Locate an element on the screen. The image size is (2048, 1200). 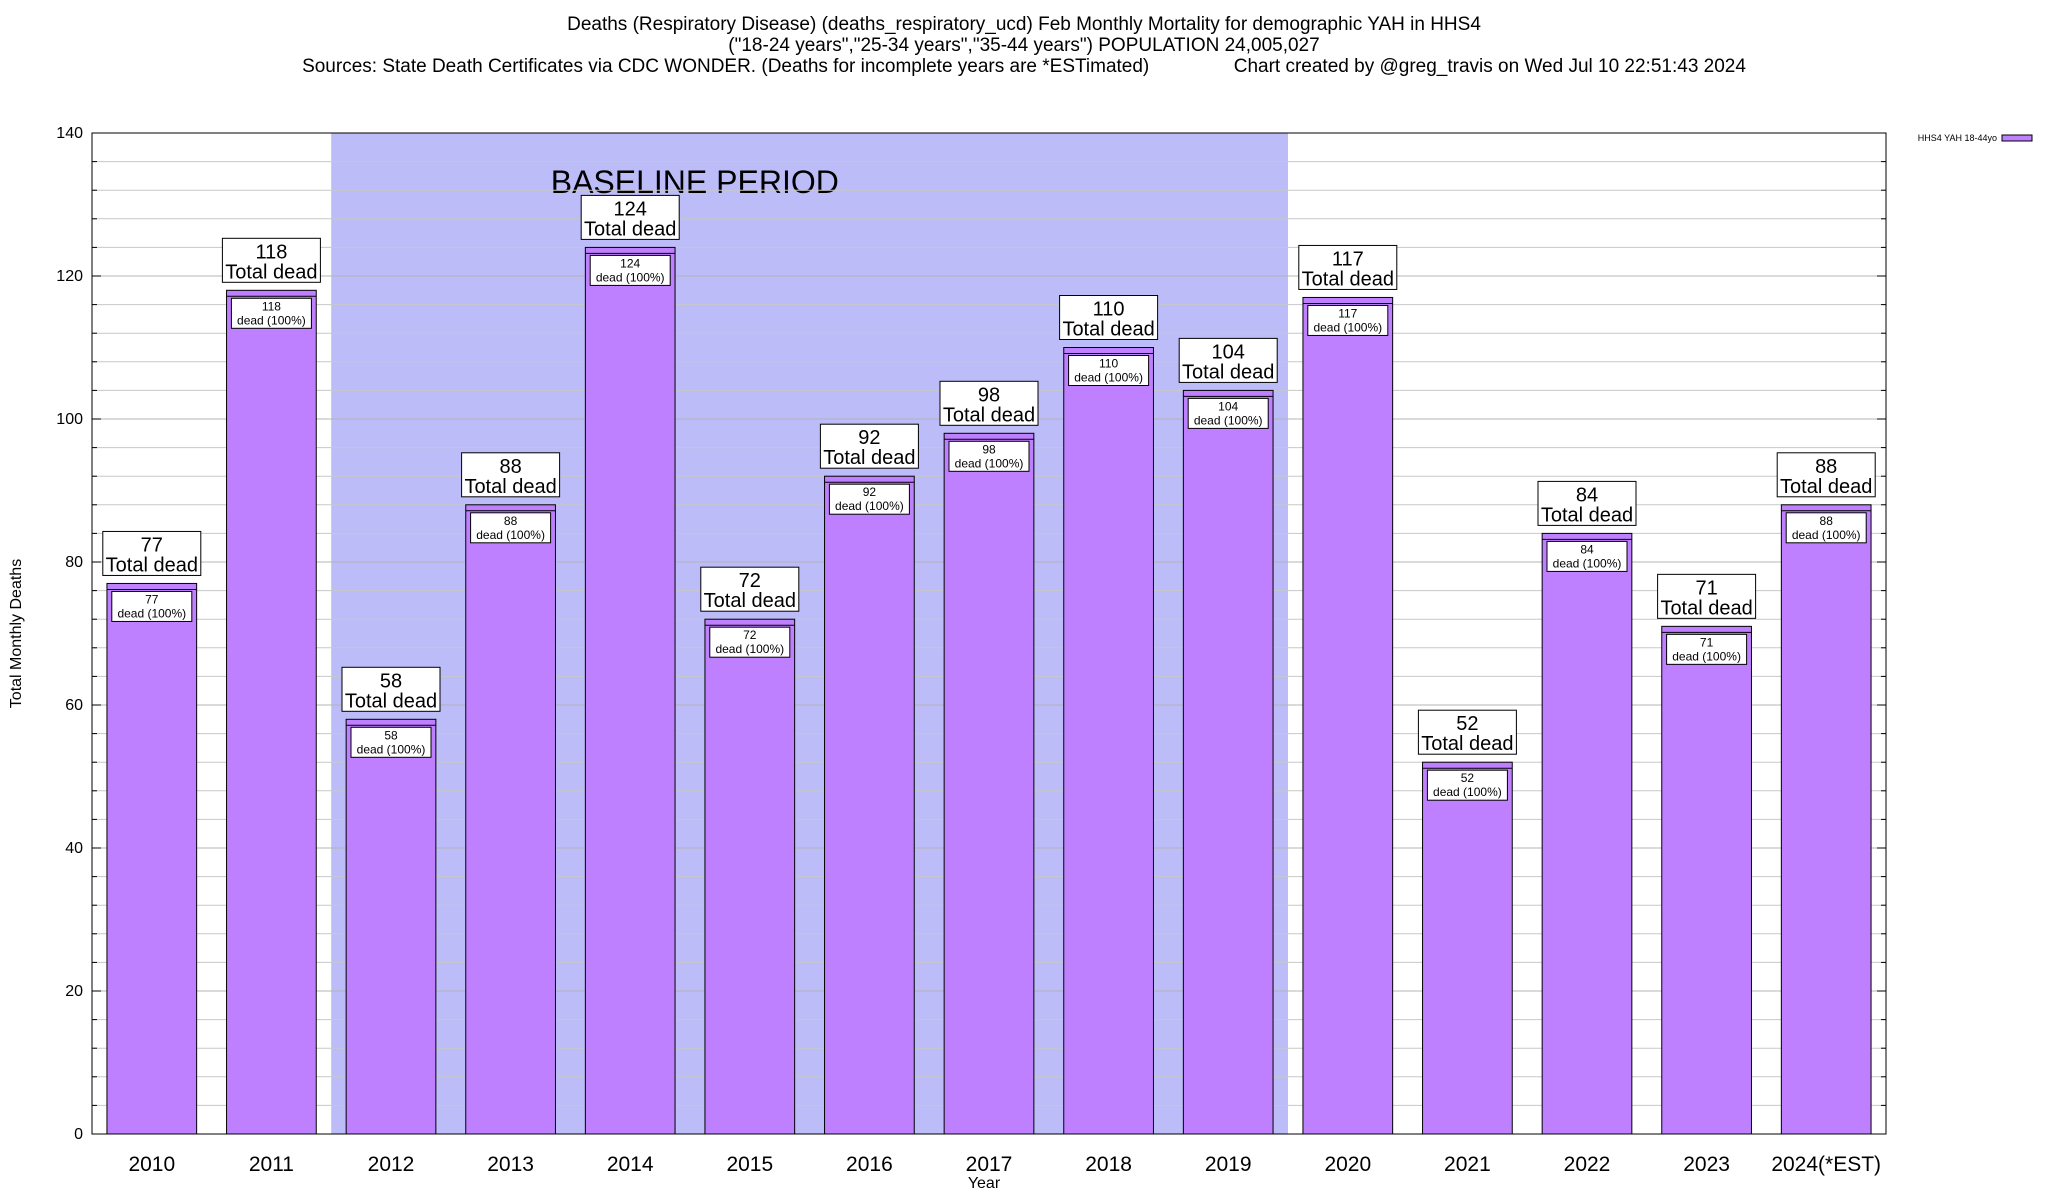
total-value-label: 77 is located at coordinates (152, 545).